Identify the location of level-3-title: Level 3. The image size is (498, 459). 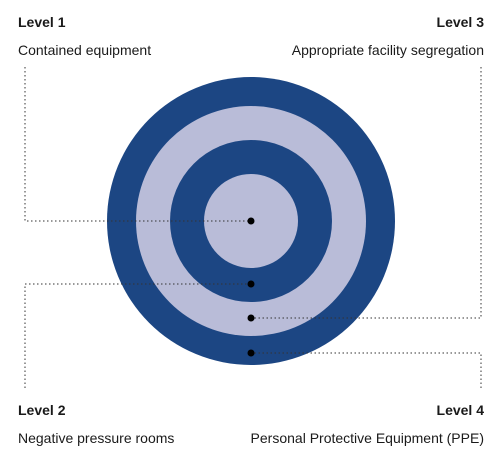
(460, 22).